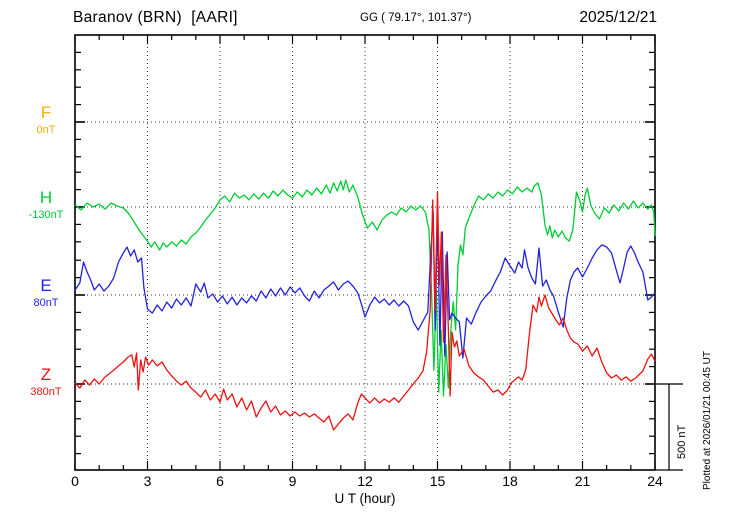 Image resolution: width=730 pixels, height=520 pixels. What do you see at coordinates (46, 197) in the screenshot?
I see `component-letter-H: H` at bounding box center [46, 197].